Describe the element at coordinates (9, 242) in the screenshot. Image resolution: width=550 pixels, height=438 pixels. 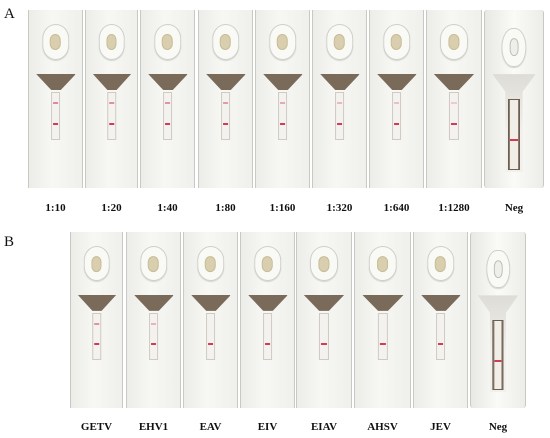
I see `panel-letter: B` at that location.